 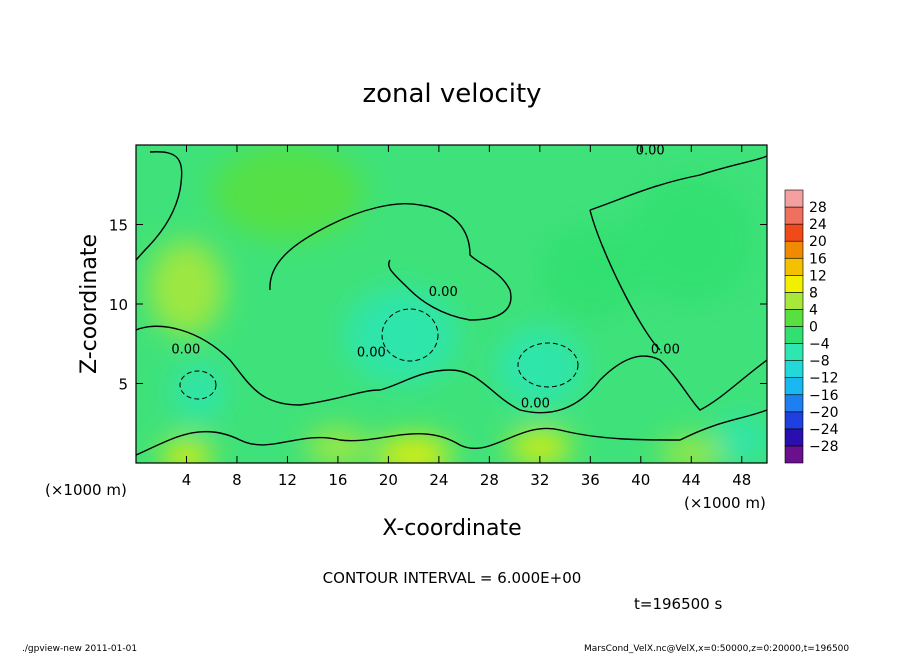 What do you see at coordinates (390, 262) in the screenshot?
I see `contour-zero-central` at bounding box center [390, 262].